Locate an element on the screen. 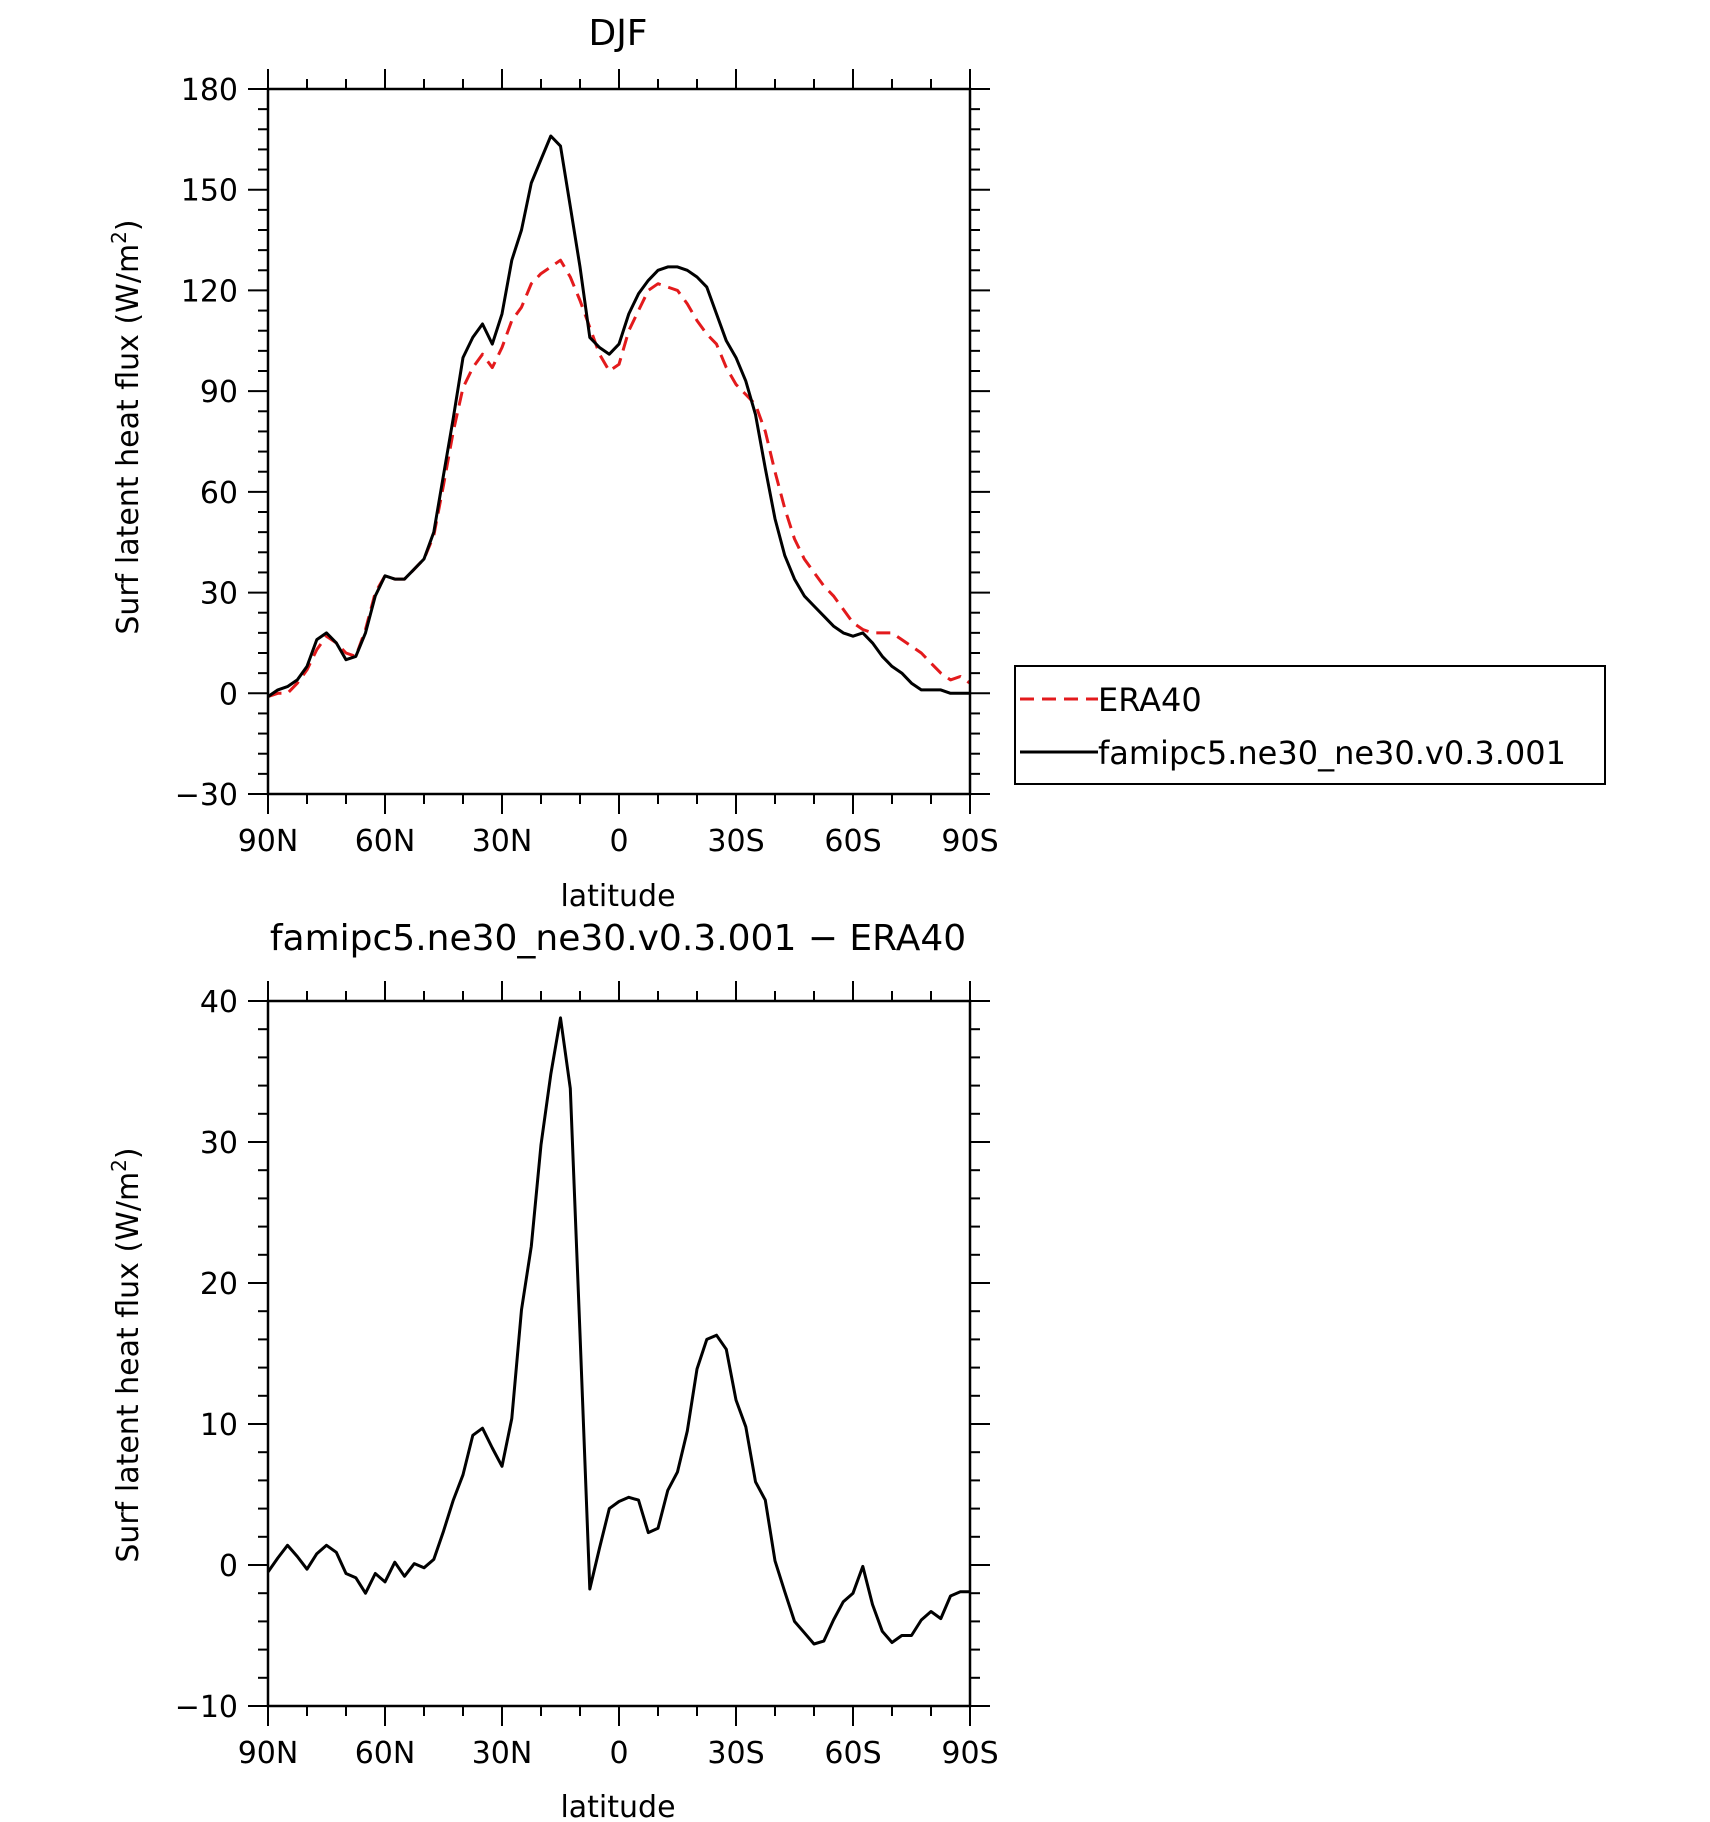  bottom-x-tick-label: 30N is located at coordinates (502, 1753).